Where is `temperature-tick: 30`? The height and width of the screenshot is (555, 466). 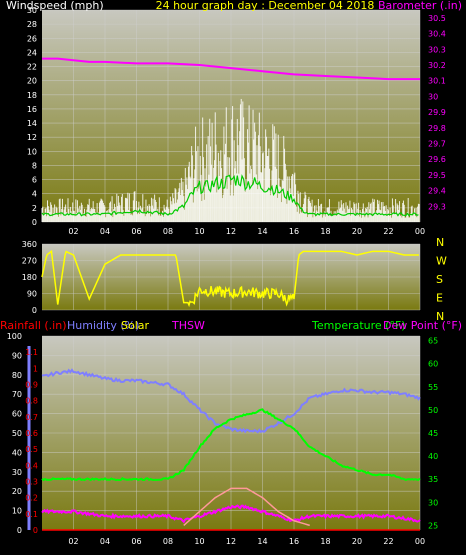
temperature-tick: 30 is located at coordinates (433, 502).